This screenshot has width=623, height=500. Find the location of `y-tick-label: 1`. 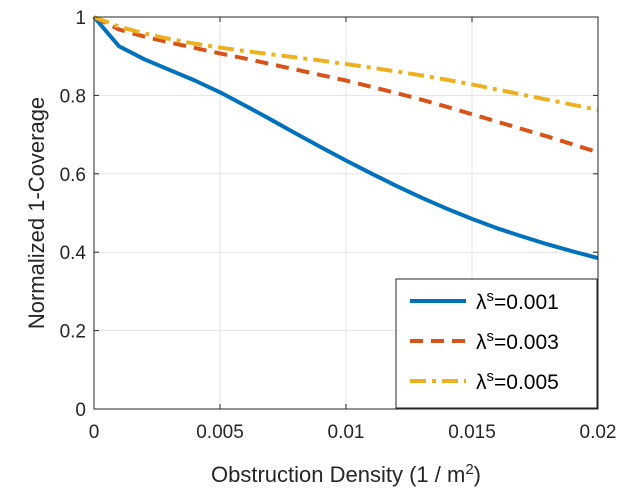

y-tick-label: 1 is located at coordinates (80, 18).